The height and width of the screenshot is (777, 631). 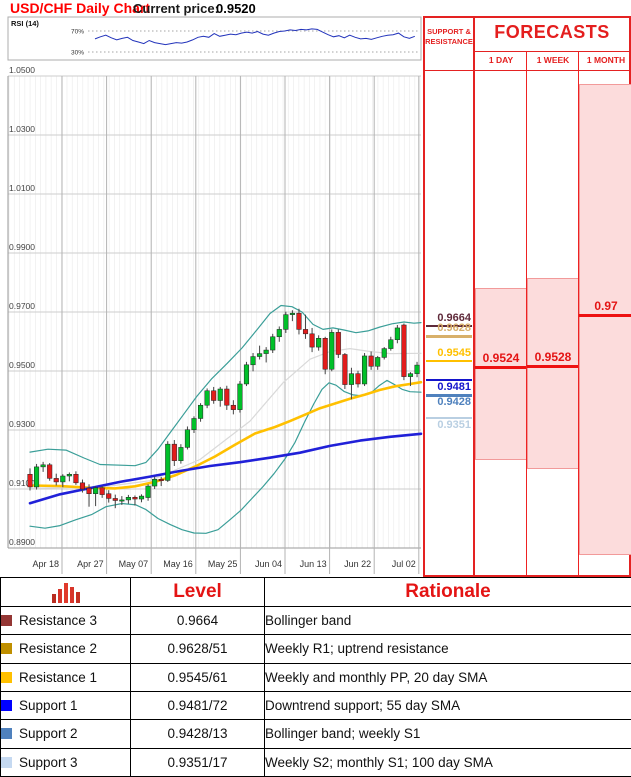 What do you see at coordinates (268, 564) in the screenshot?
I see `x-axis-label: Jun 04` at bounding box center [268, 564].